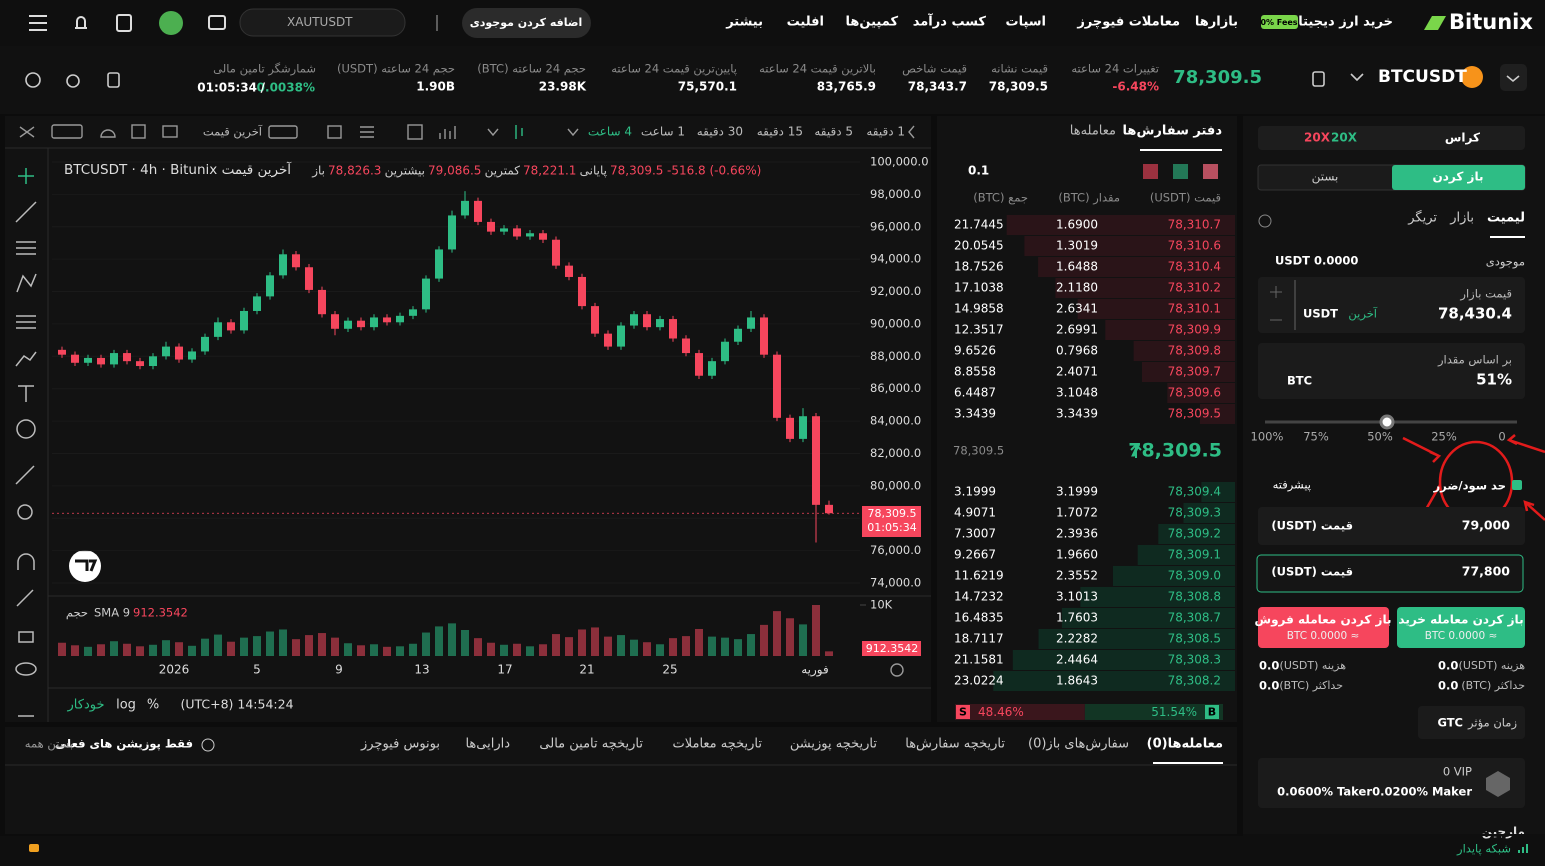 The height and width of the screenshot is (866, 1545). I want to click on bottom-tab: تاریخچه تامین مالی, so click(591, 744).